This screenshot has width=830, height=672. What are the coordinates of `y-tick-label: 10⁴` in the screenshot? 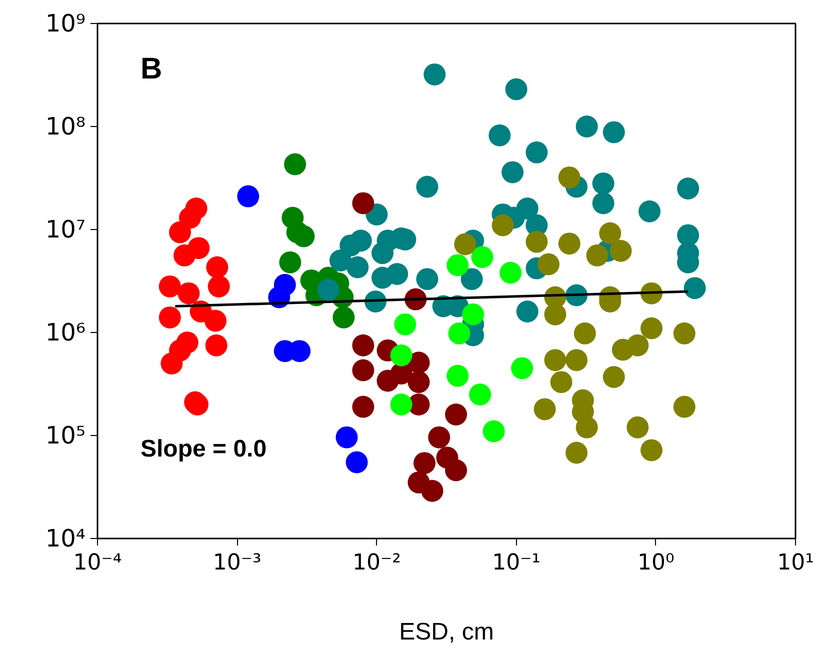 It's located at (65, 538).